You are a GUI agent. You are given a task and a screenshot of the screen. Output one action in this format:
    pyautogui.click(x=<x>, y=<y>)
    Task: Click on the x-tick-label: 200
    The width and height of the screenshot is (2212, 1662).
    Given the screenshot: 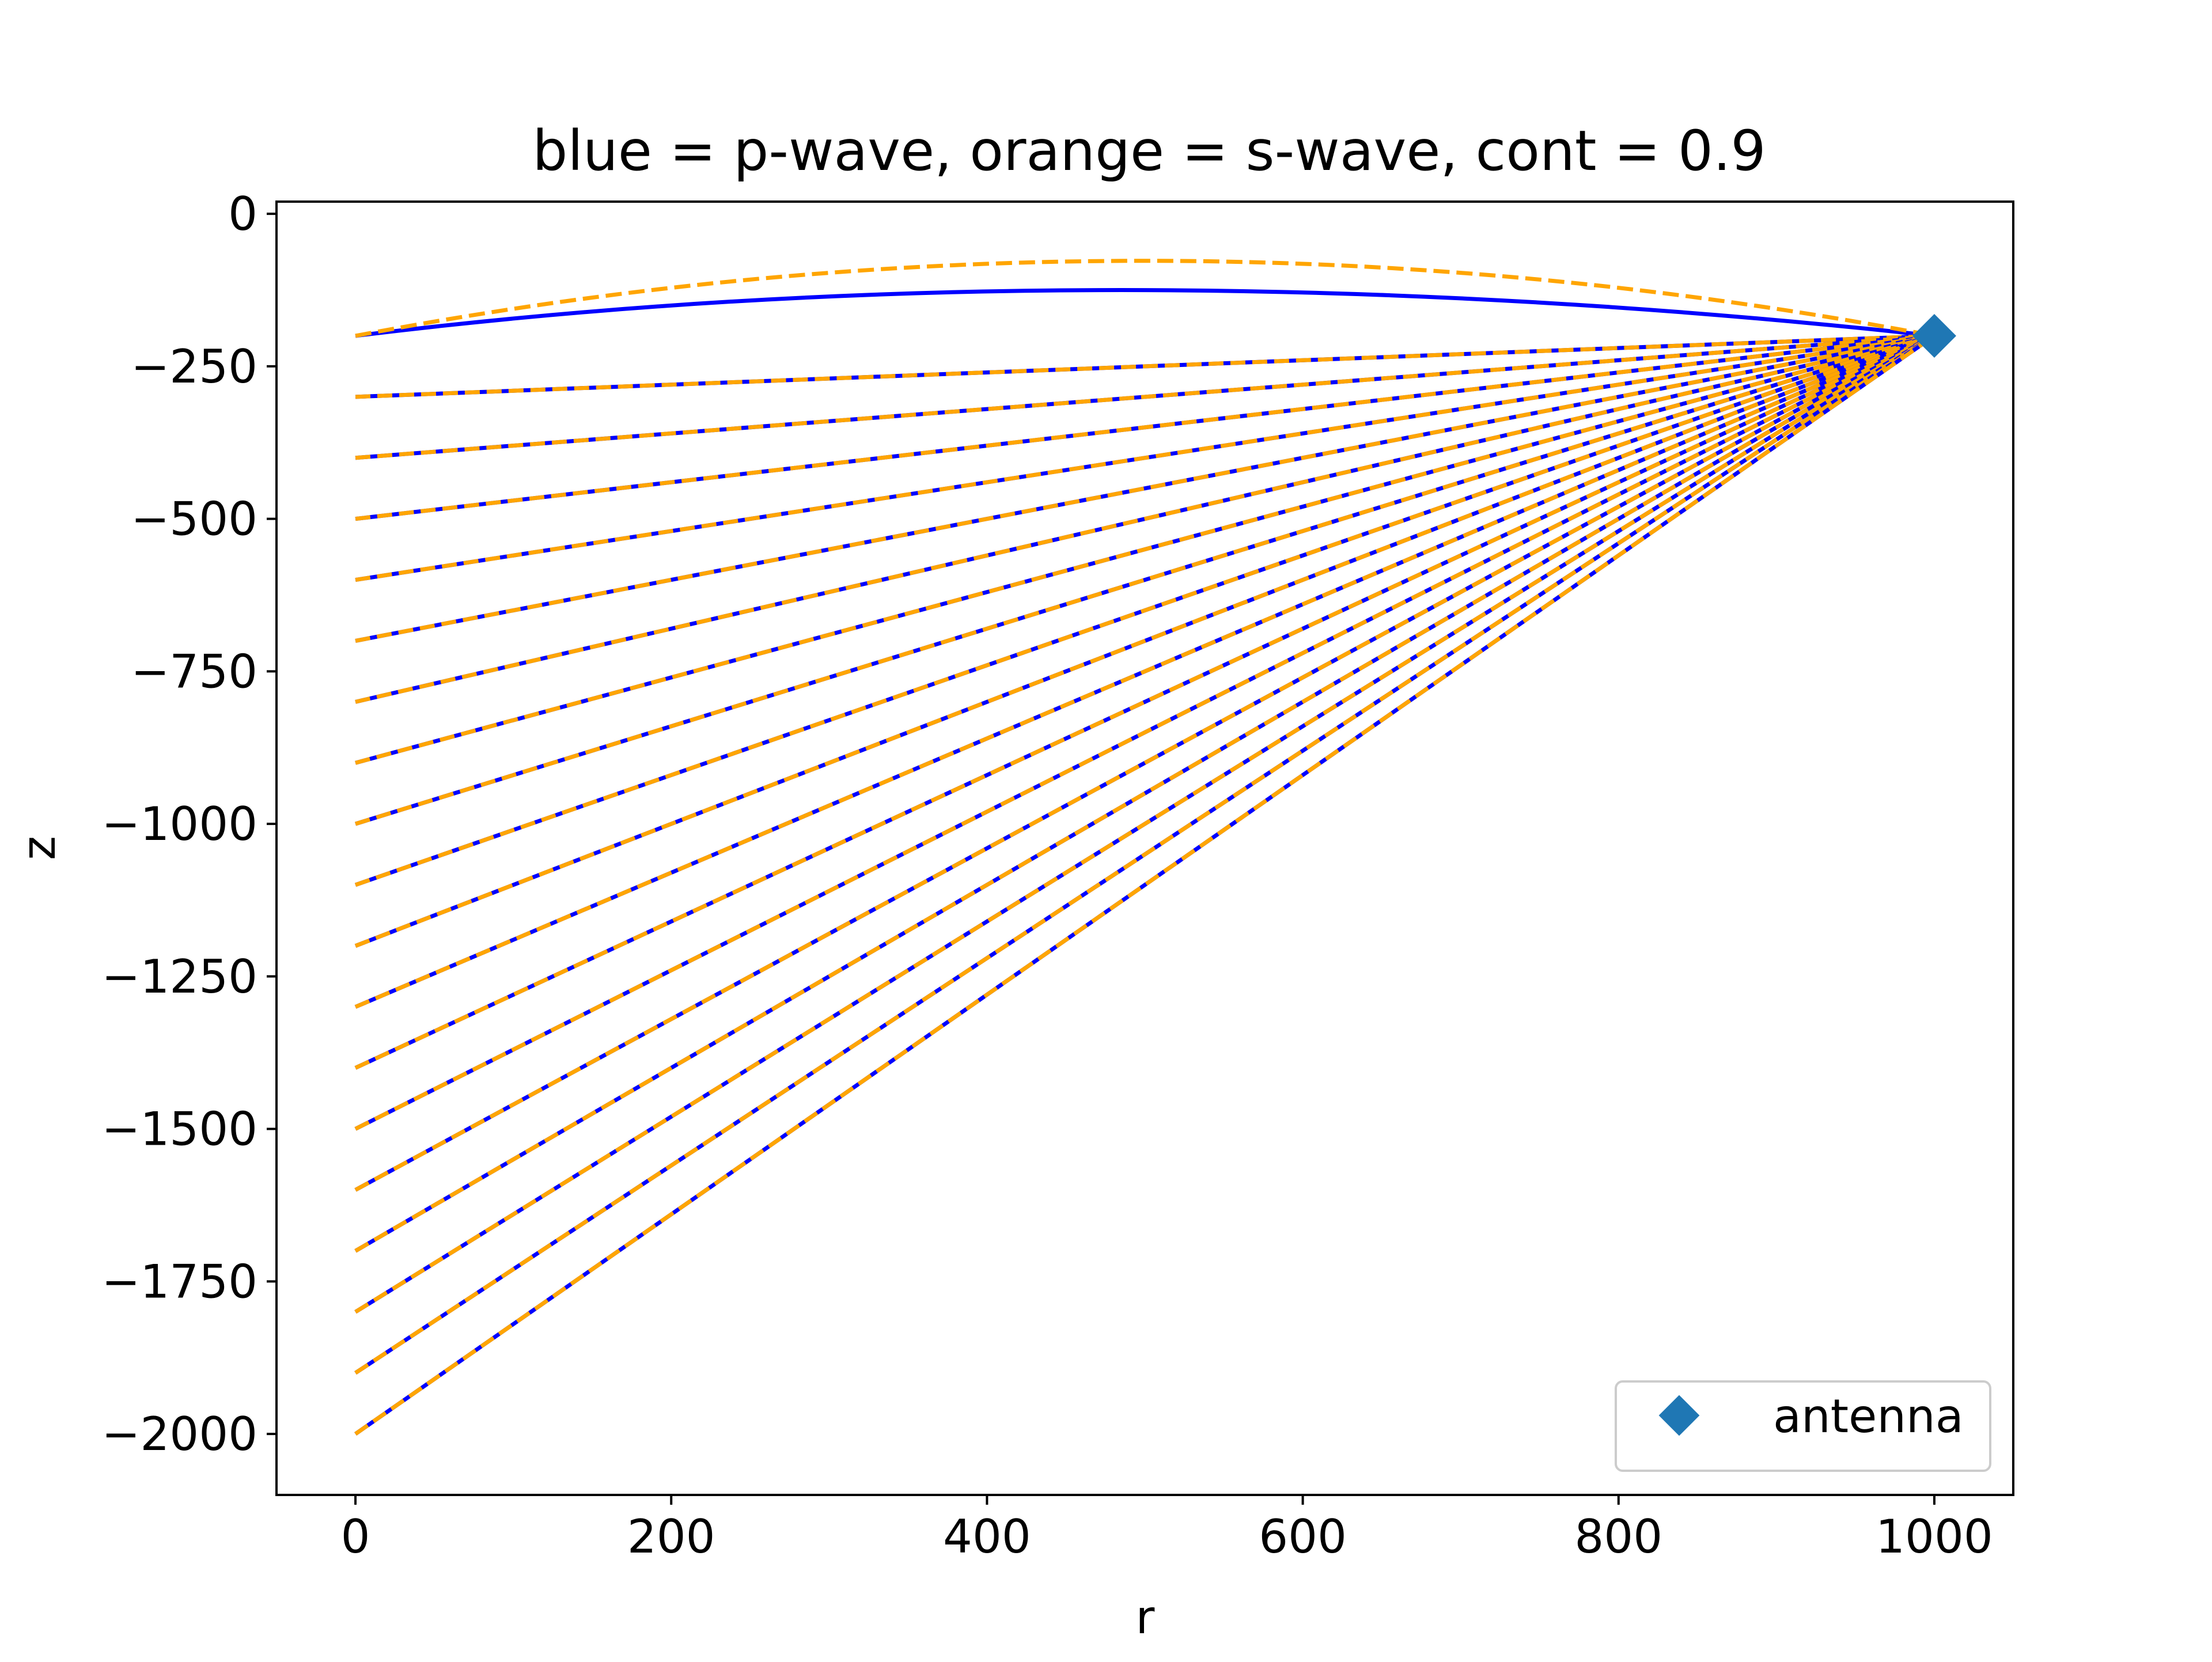 What is the action you would take?
    pyautogui.click(x=671, y=1537)
    